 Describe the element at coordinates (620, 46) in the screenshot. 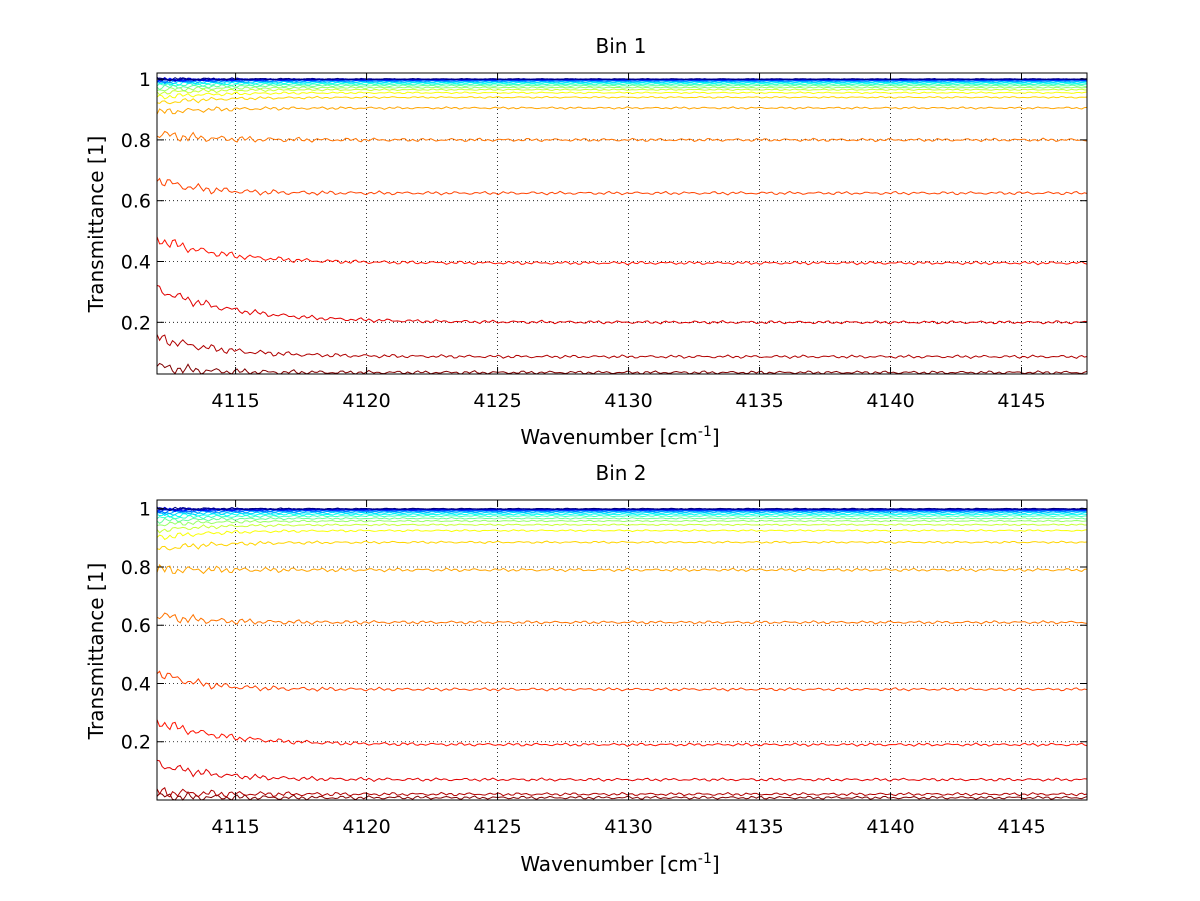

I see `subplot-title: Bin 1` at that location.